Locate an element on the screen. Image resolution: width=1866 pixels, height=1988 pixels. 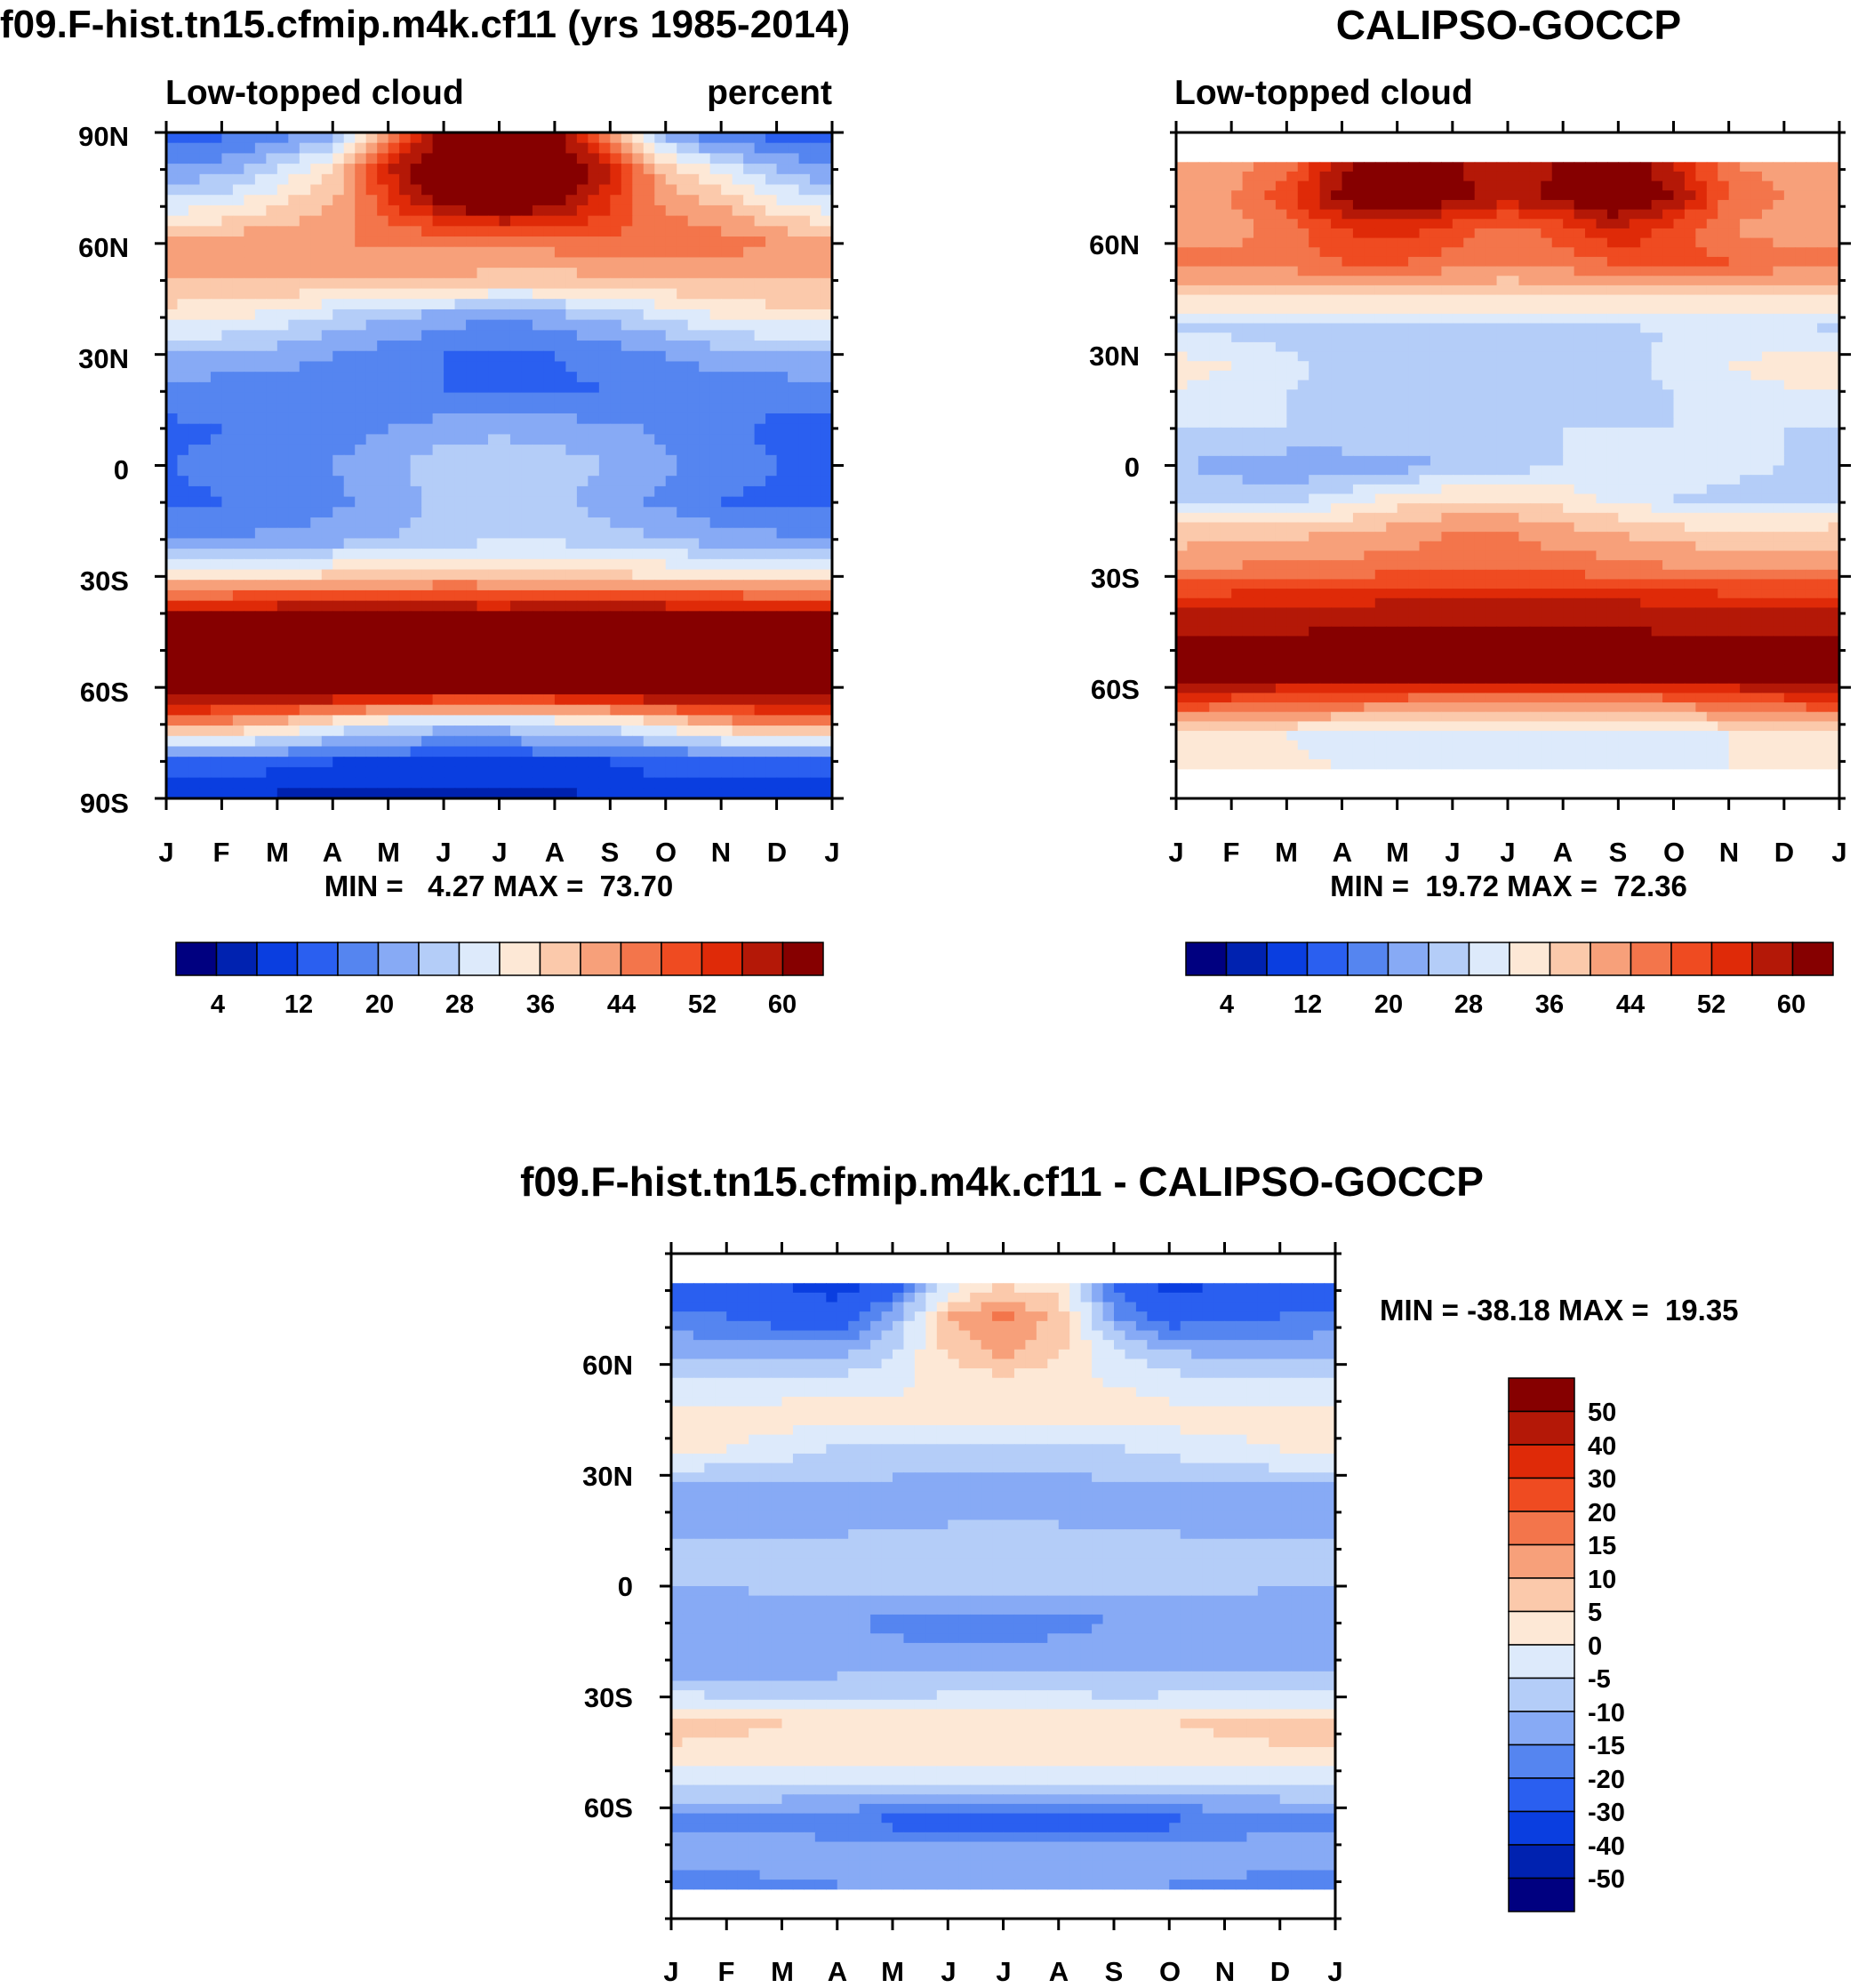
x-label: A is located at coordinates (555, 852).